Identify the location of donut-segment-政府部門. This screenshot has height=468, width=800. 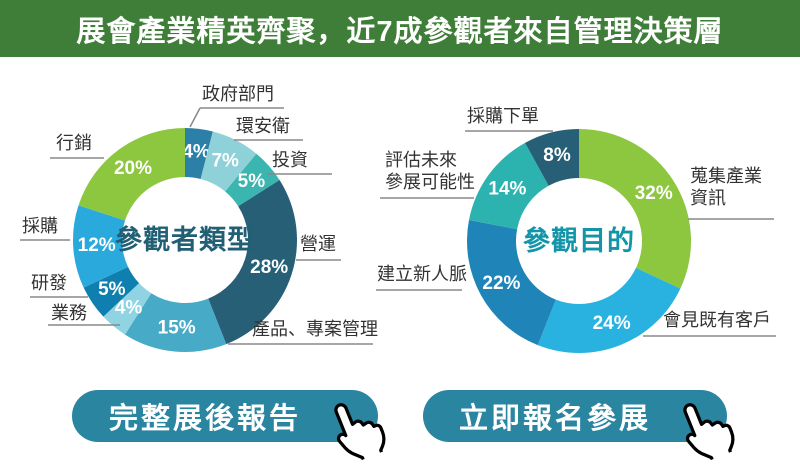
(199, 153).